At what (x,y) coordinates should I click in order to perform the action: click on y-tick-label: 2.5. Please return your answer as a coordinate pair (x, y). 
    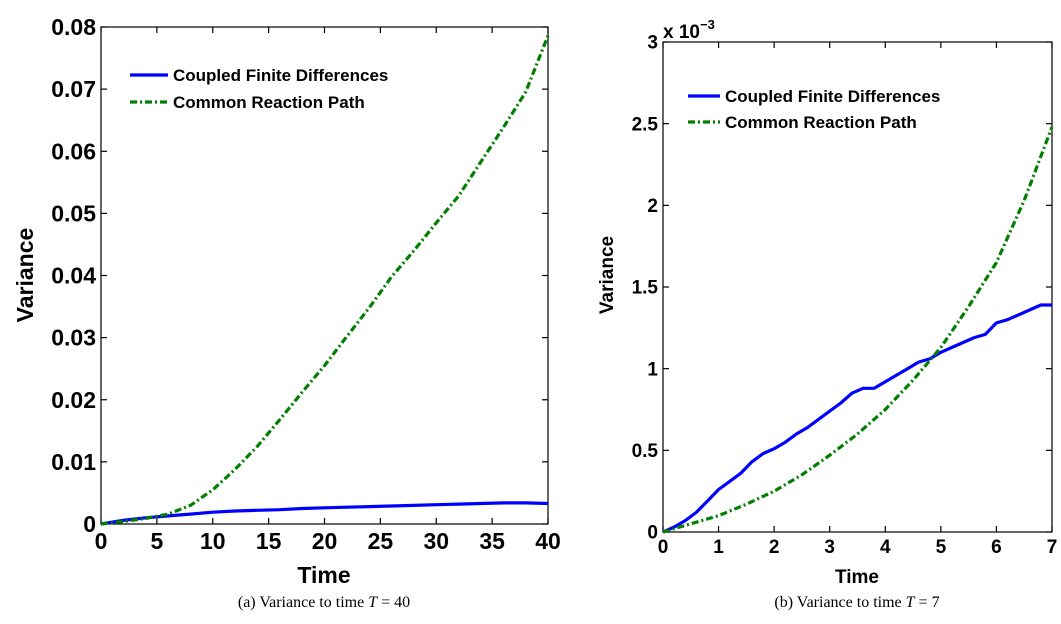
    Looking at the image, I should click on (645, 124).